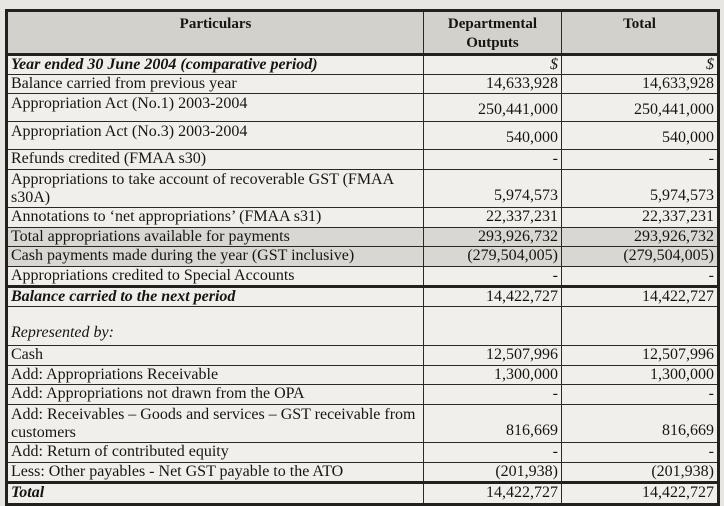 The height and width of the screenshot is (506, 724). What do you see at coordinates (492, 64) in the screenshot?
I see `departmental-outputs-cell: $` at bounding box center [492, 64].